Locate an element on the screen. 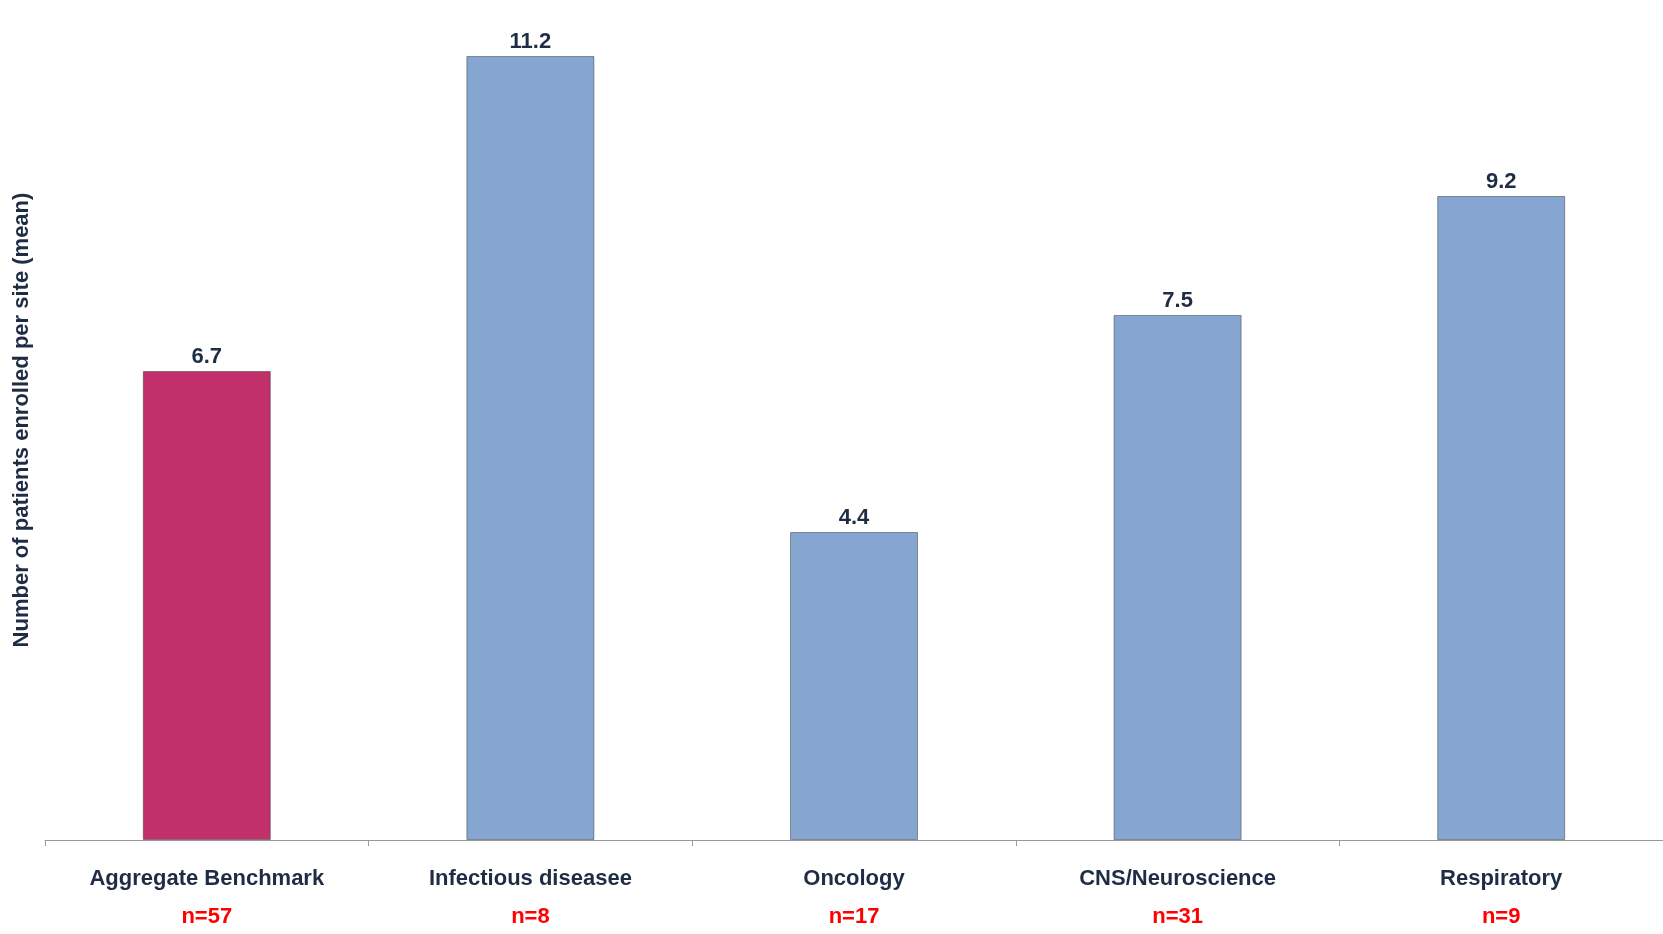 This screenshot has width=1663, height=934. x-tick-label: CNS/Neuroscience is located at coordinates (1178, 877).